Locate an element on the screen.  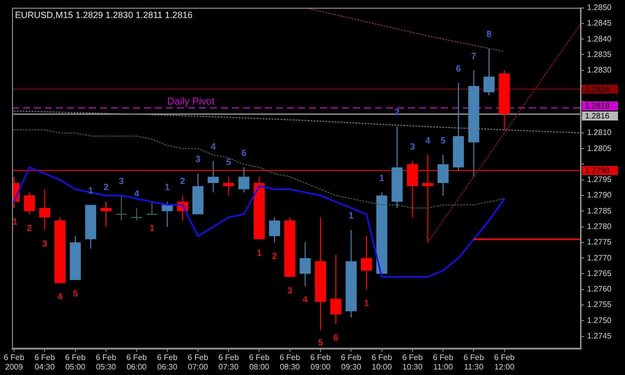
y-tick-label: 1.2850 is located at coordinates (599, 7).